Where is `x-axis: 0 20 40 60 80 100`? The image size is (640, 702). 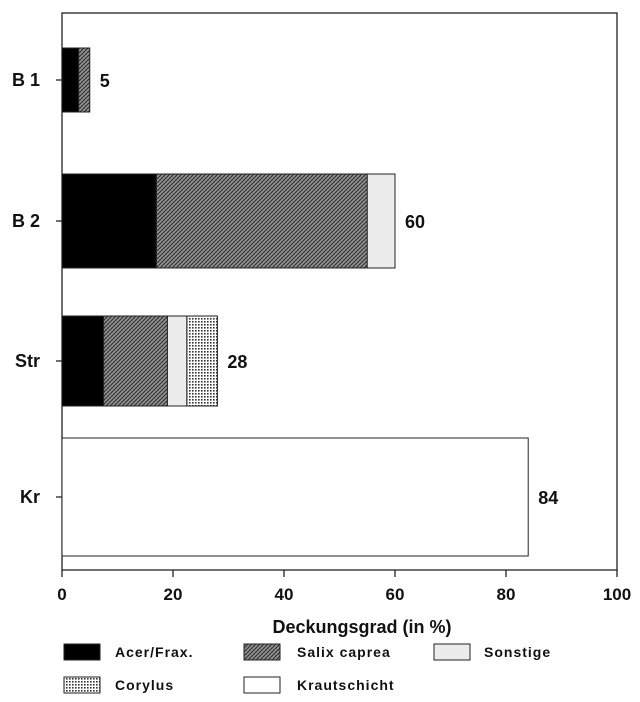 x-axis: 0 20 40 60 80 100 is located at coordinates (344, 587).